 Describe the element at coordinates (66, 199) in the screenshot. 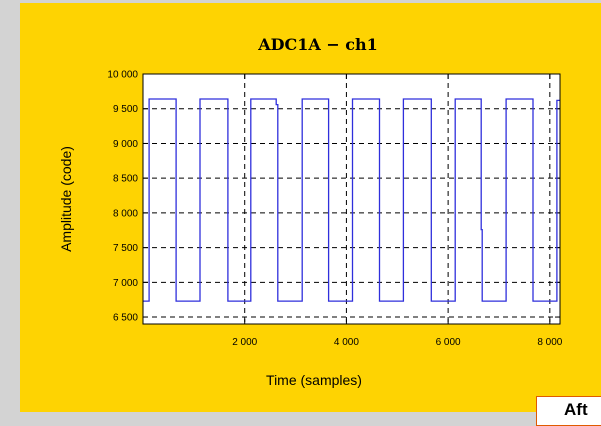

I see `y-axis-label: Amplitude (code)` at that location.